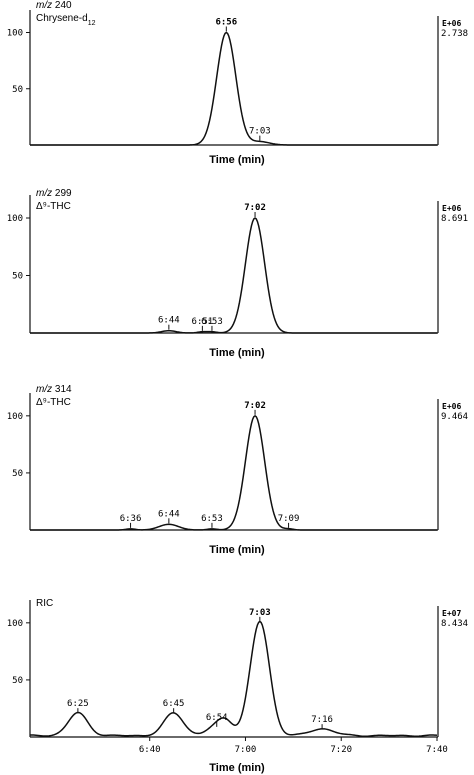 The height and width of the screenshot is (775, 474). Describe the element at coordinates (131, 519) in the screenshot. I see `peak-label: 6:36` at that location.